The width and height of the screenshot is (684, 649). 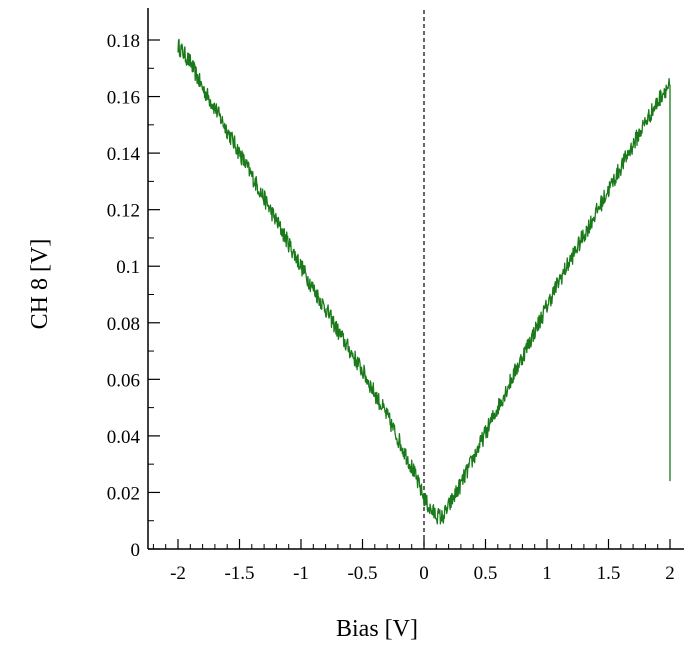 What do you see at coordinates (301, 573) in the screenshot?
I see `x-tick-label: -1` at bounding box center [301, 573].